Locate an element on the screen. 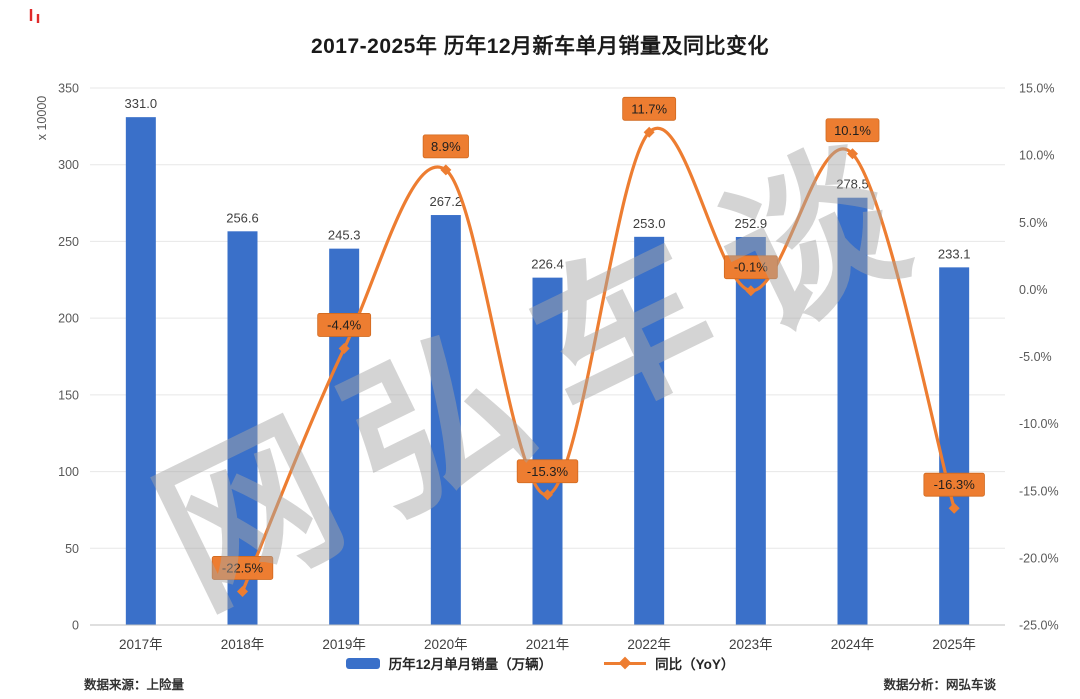  left-axis-tick: 0 is located at coordinates (75, 626).